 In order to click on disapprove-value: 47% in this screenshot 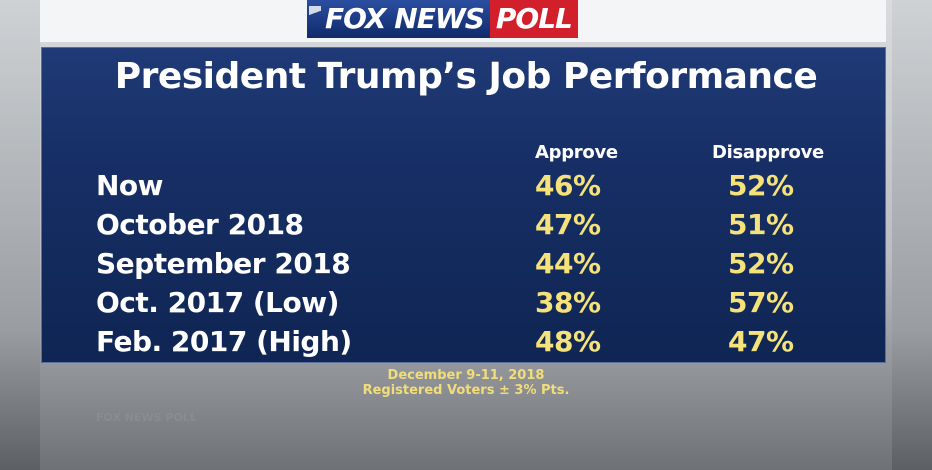, I will do `click(761, 341)`.